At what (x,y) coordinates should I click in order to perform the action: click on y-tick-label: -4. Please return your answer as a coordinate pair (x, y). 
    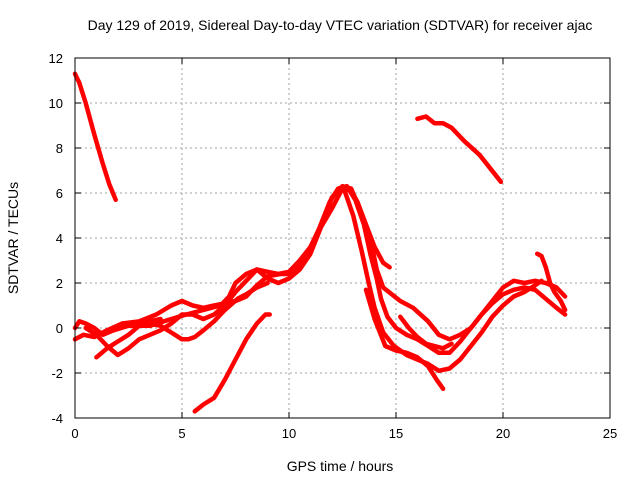
    Looking at the image, I should click on (57, 418).